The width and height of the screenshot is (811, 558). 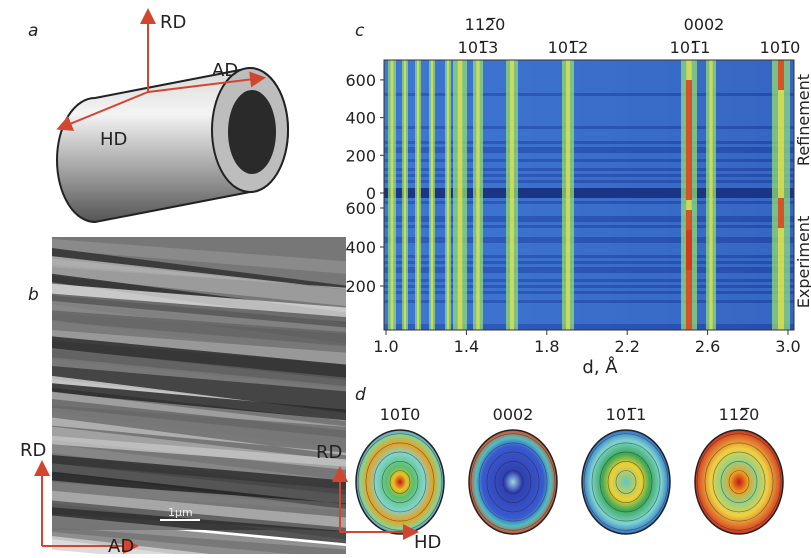 I want to click on peak-label: 112̅0, so click(x=485, y=24).